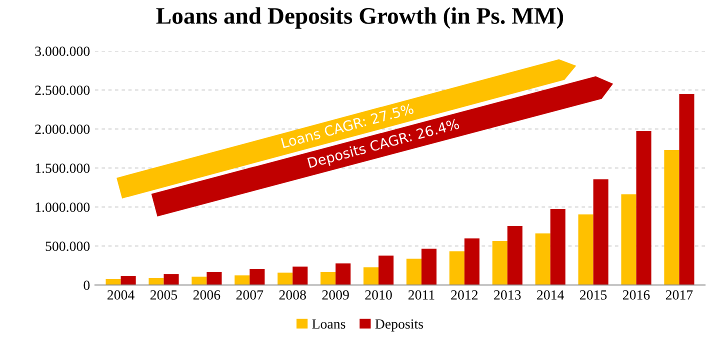 The image size is (720, 344). What do you see at coordinates (206, 295) in the screenshot?
I see `x-tick-label: 2006` at bounding box center [206, 295].